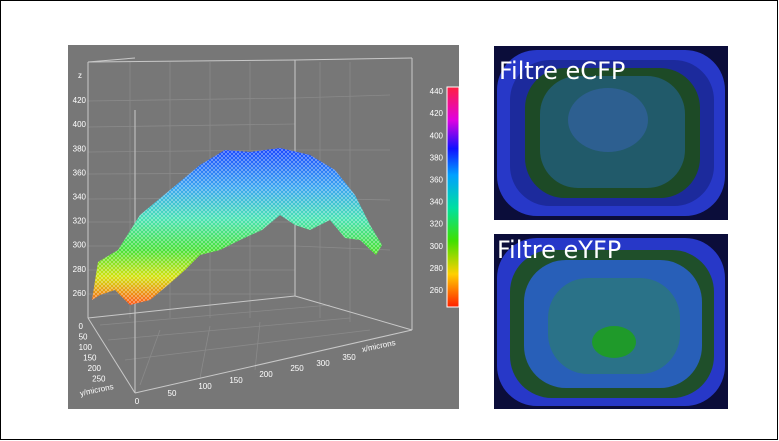 The image size is (779, 441). What do you see at coordinates (80, 124) in the screenshot?
I see `z-tick-label: 400` at bounding box center [80, 124].